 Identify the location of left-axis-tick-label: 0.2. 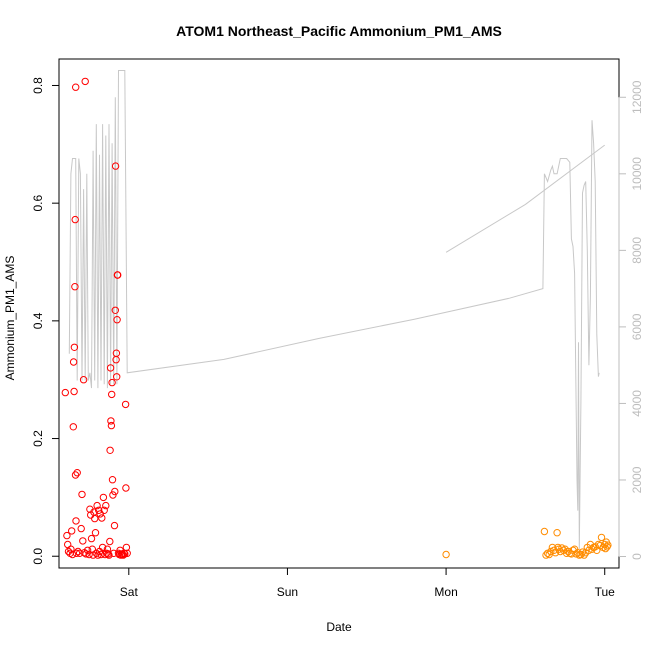
(38, 438).